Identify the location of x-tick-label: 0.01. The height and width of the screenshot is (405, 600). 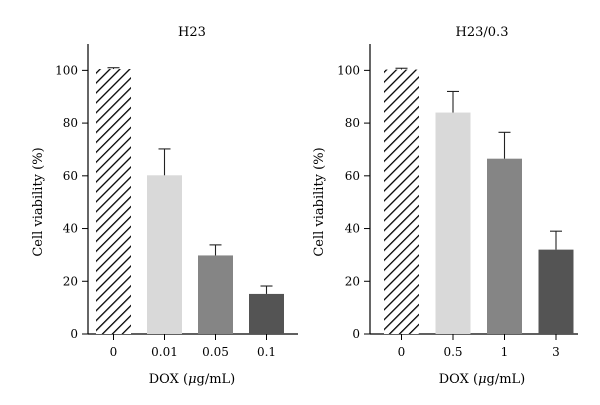
(164, 352).